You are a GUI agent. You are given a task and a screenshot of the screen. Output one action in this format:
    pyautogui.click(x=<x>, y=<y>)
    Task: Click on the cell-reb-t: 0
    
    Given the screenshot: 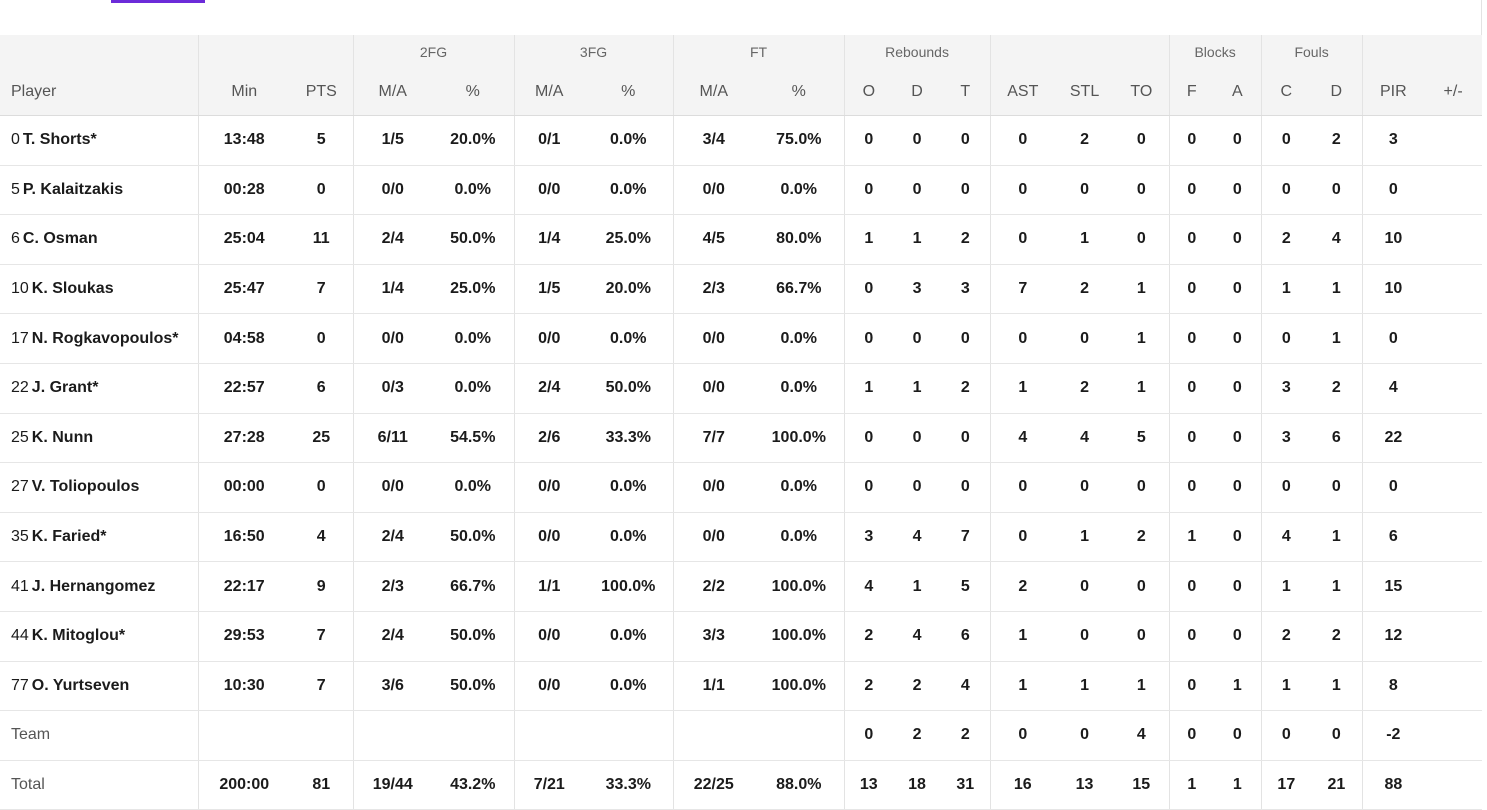 What is the action you would take?
    pyautogui.click(x=966, y=190)
    